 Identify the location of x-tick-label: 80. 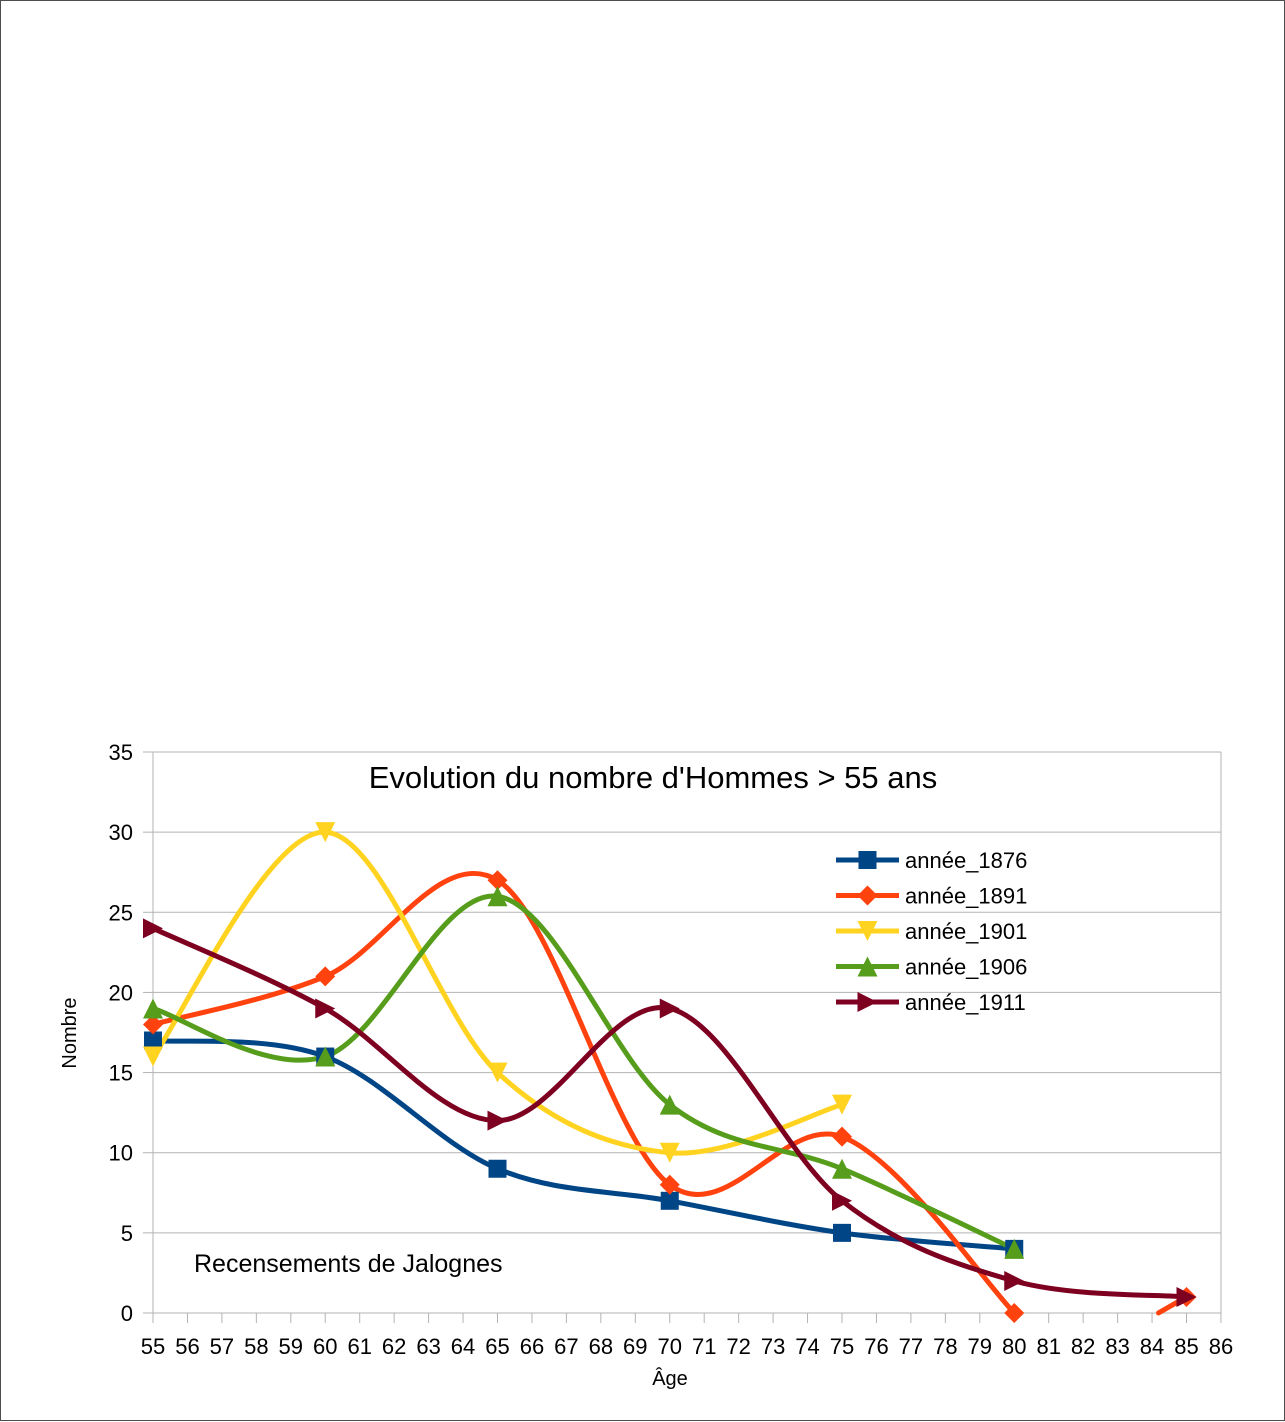
(1014, 1346).